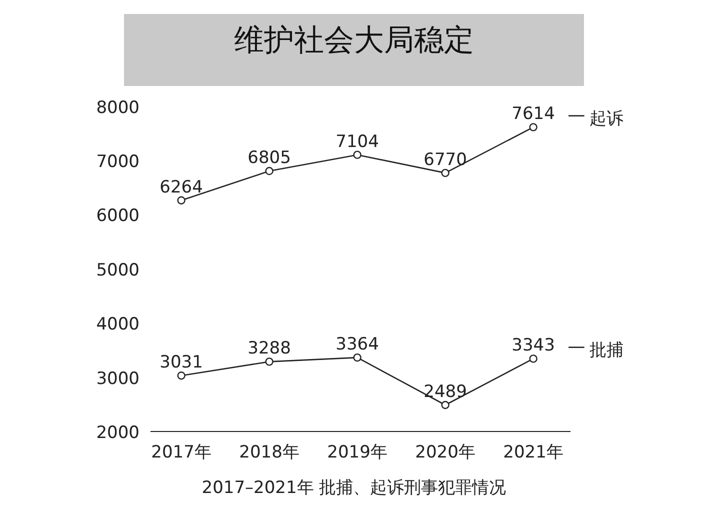 Image resolution: width=708 pixels, height=522 pixels. I want to click on x-tick-label: 2017年, so click(181, 452).